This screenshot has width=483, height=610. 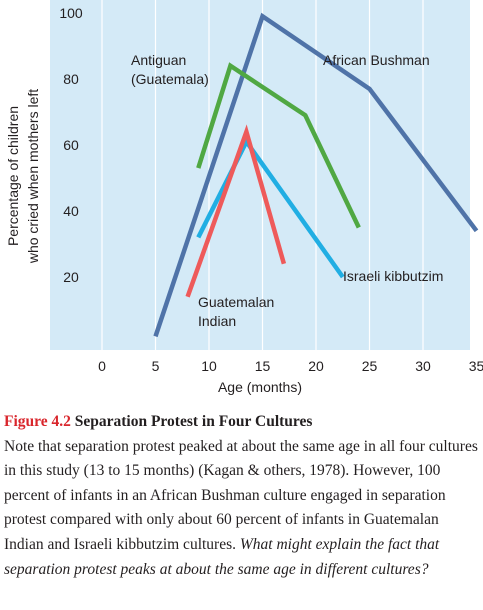 I want to click on x-tick-label: 25, so click(x=370, y=366).